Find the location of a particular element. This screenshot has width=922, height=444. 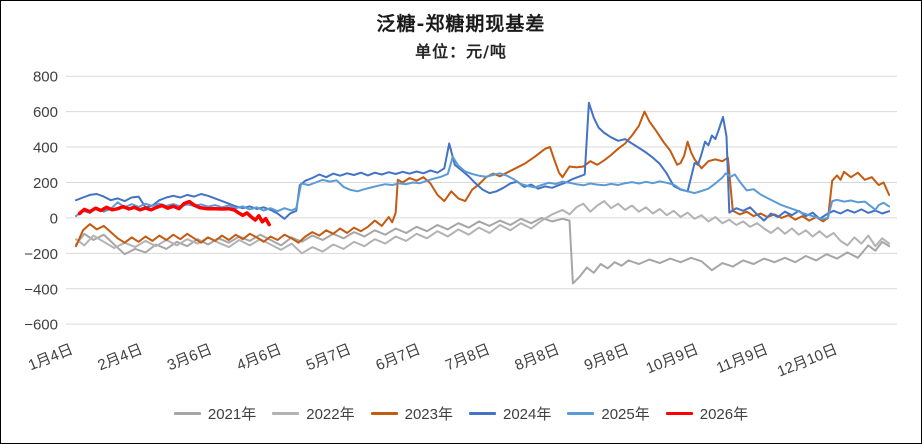

x-axis-tick-label: 2月4日 is located at coordinates (120, 357).